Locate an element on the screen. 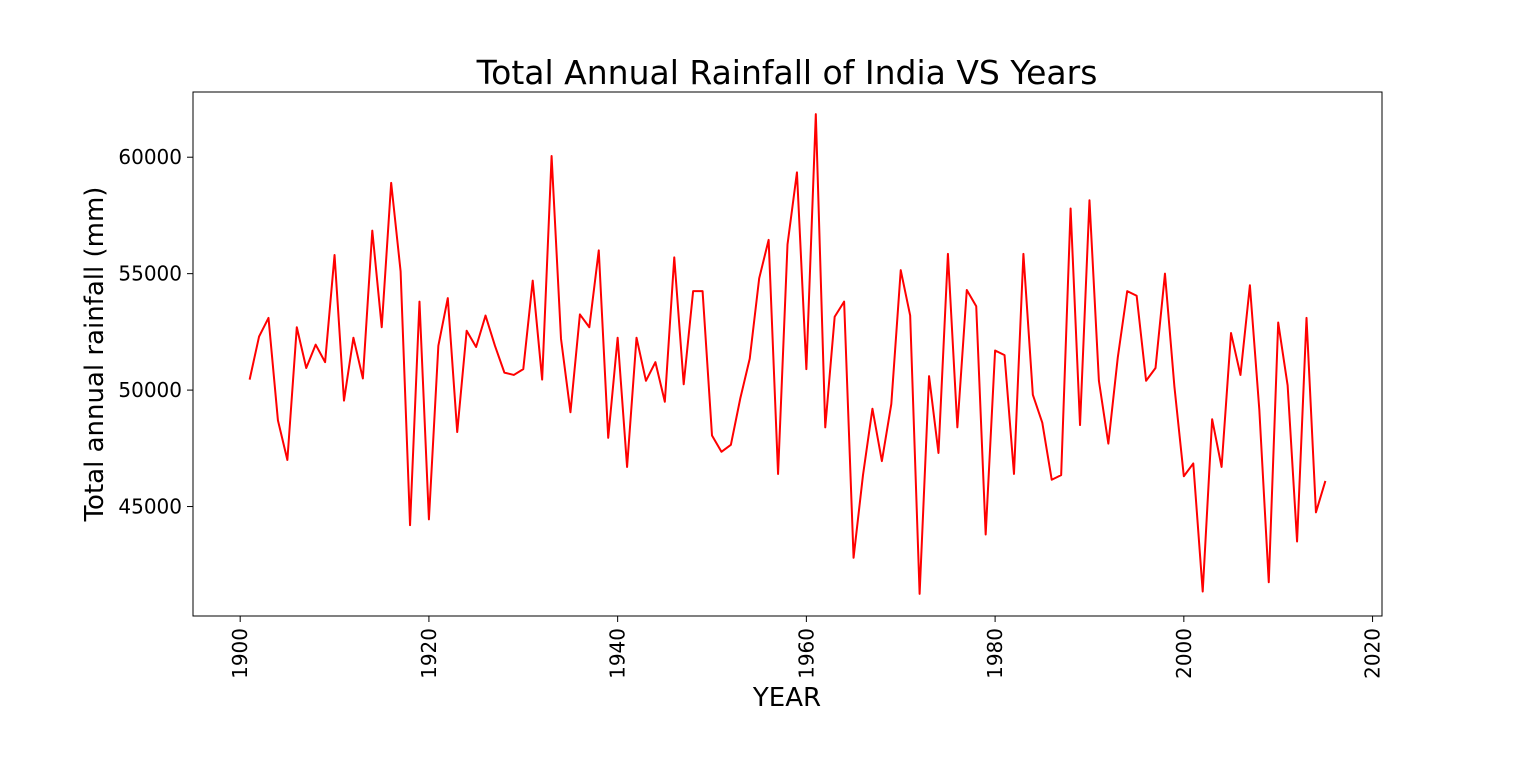  x-tick-label: 2000 is located at coordinates (1184, 653).